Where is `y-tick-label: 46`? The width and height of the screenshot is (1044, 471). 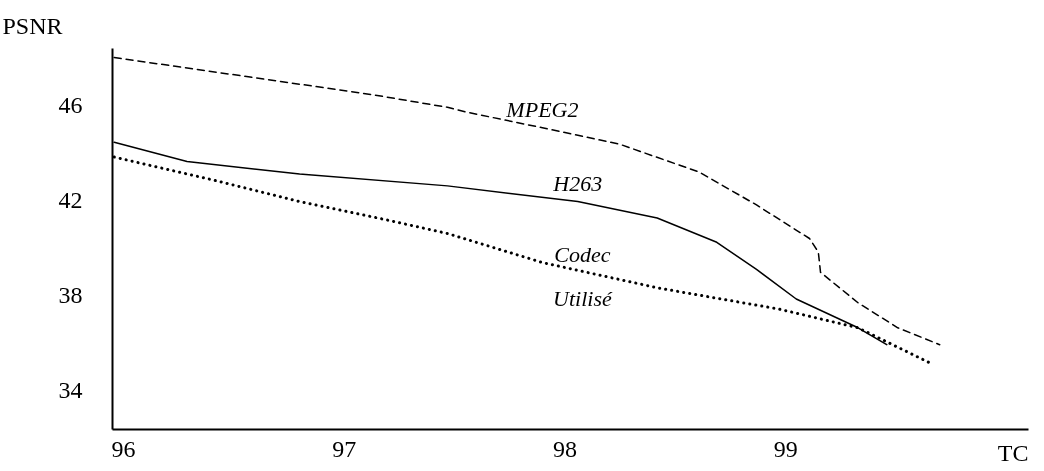
y-tick-label: 46 is located at coordinates (70, 104).